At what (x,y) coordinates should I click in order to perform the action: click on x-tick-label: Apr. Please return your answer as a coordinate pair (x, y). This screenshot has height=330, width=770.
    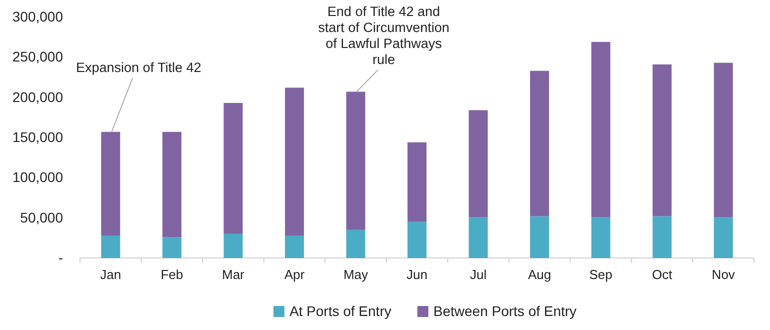
    Looking at the image, I should click on (295, 274).